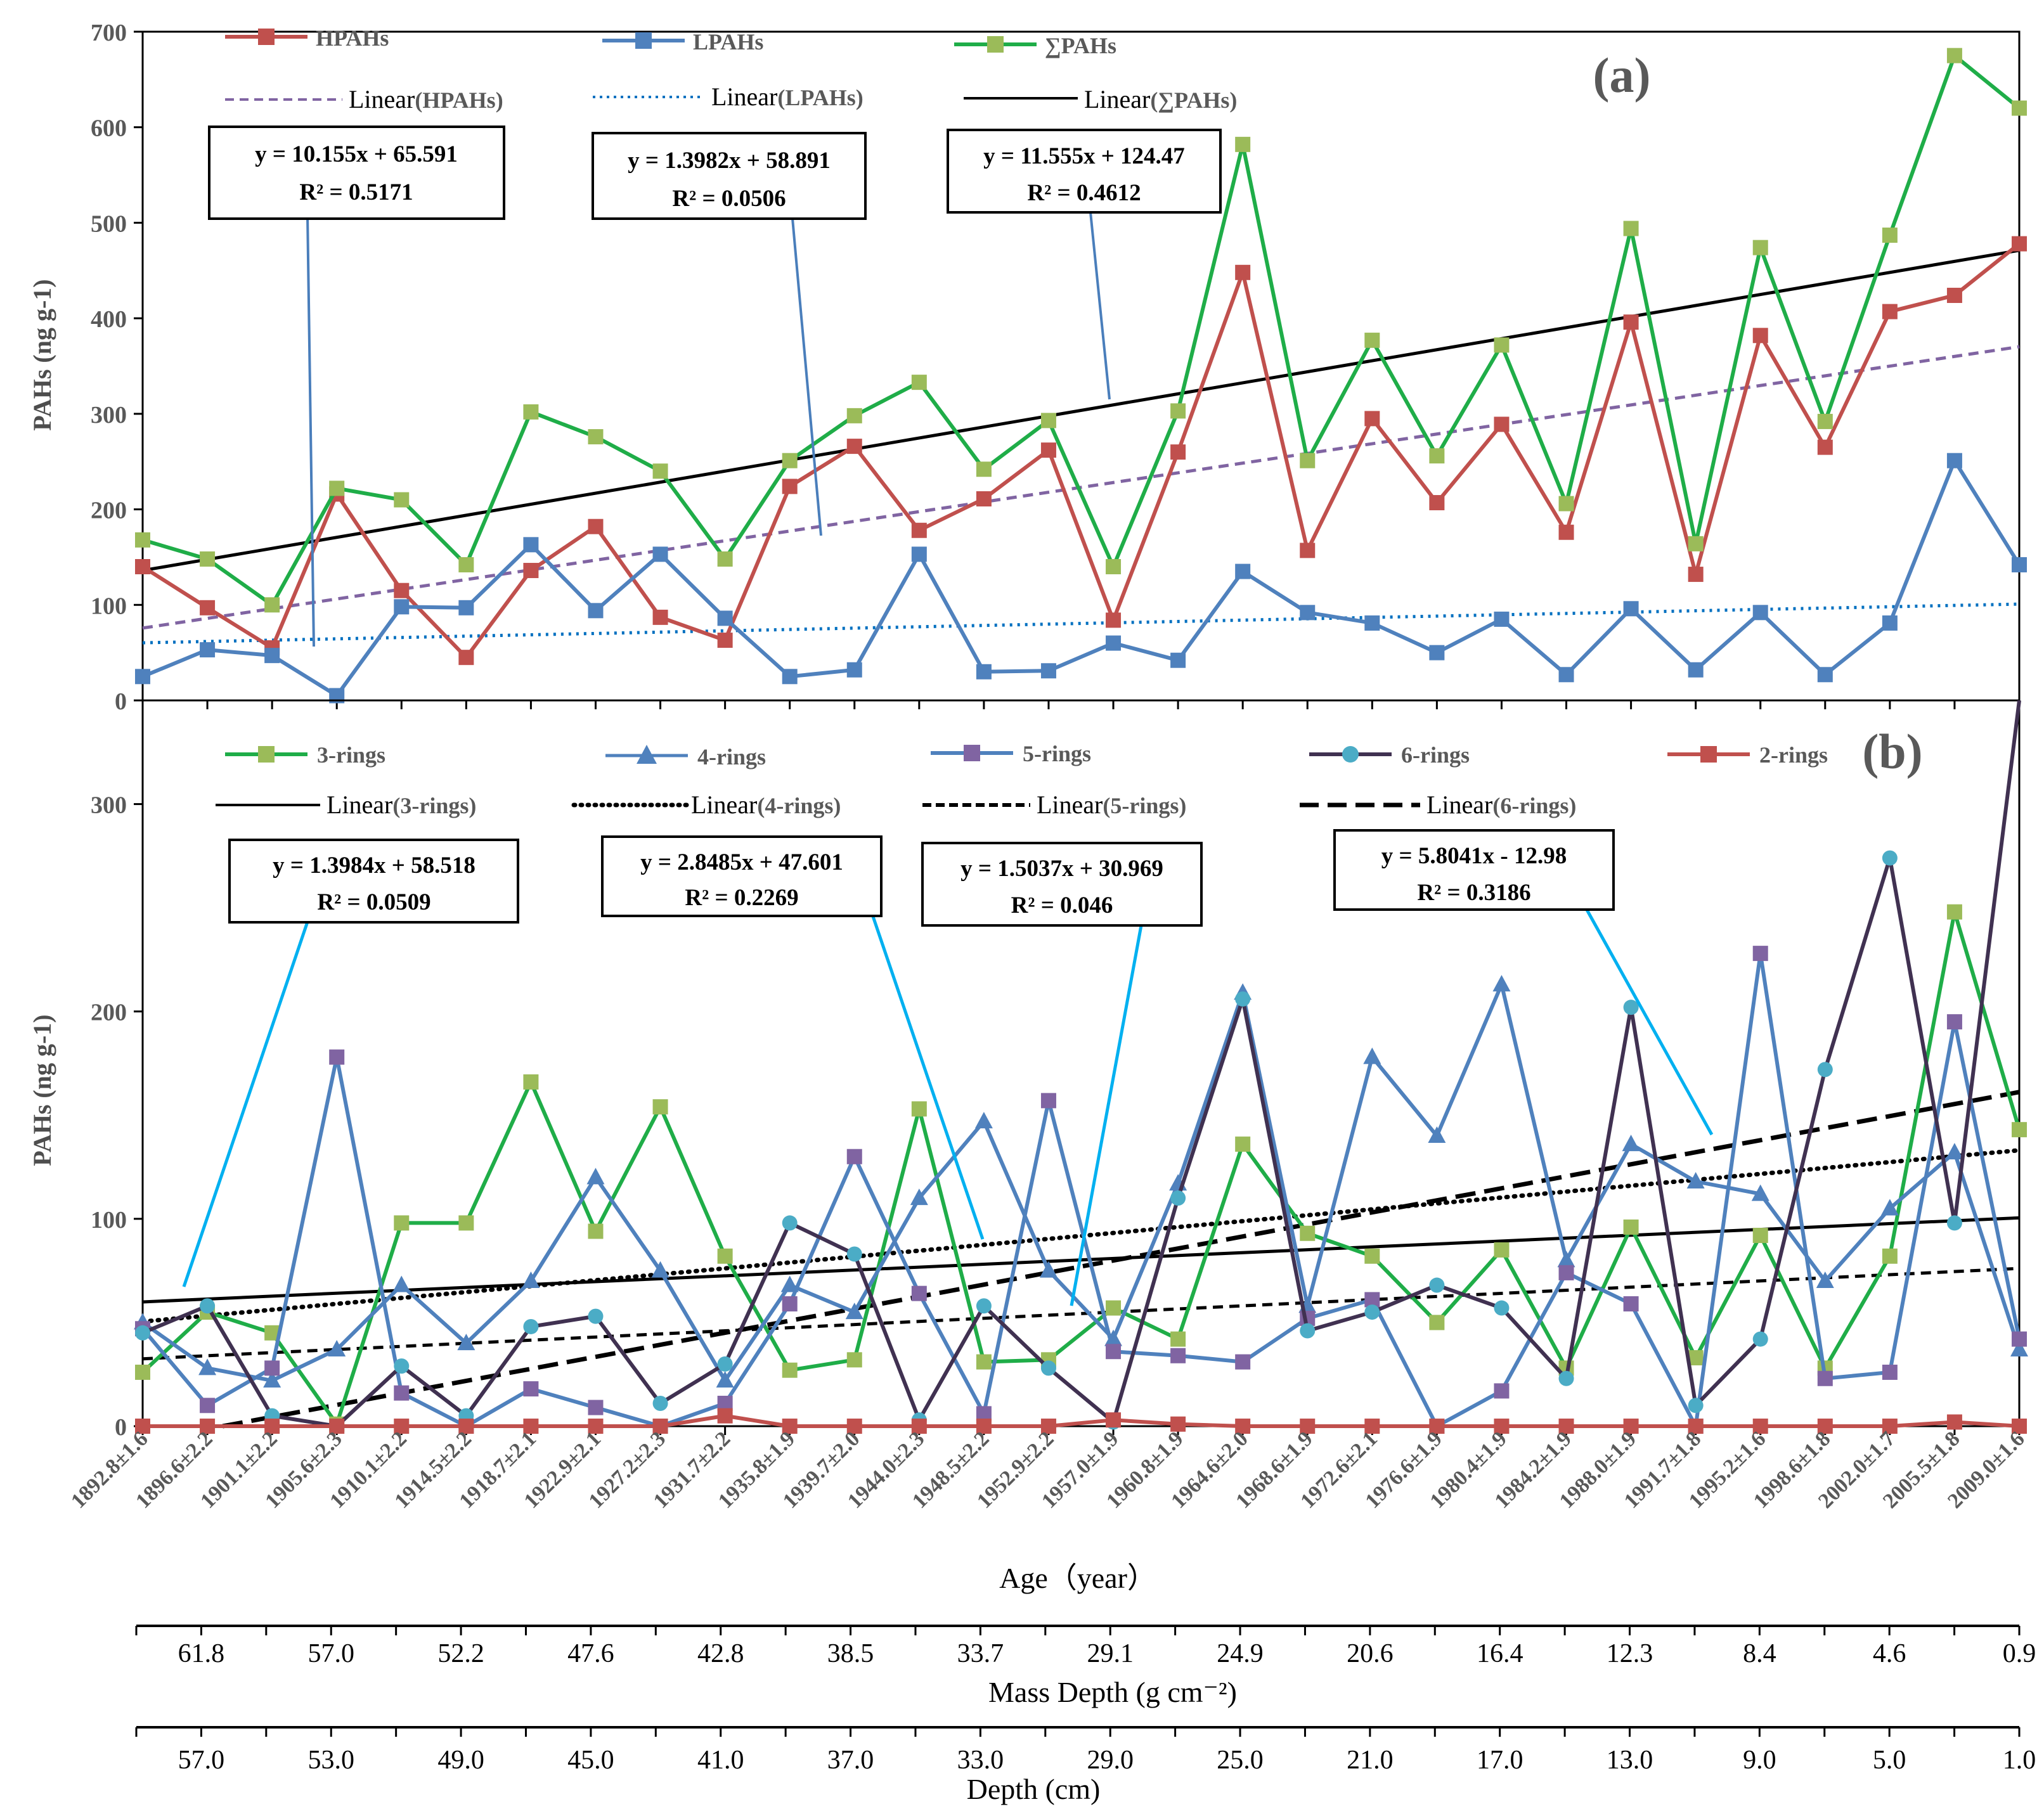 Image resolution: width=2044 pixels, height=1816 pixels. I want to click on depth-label: 21.0, so click(1370, 1760).